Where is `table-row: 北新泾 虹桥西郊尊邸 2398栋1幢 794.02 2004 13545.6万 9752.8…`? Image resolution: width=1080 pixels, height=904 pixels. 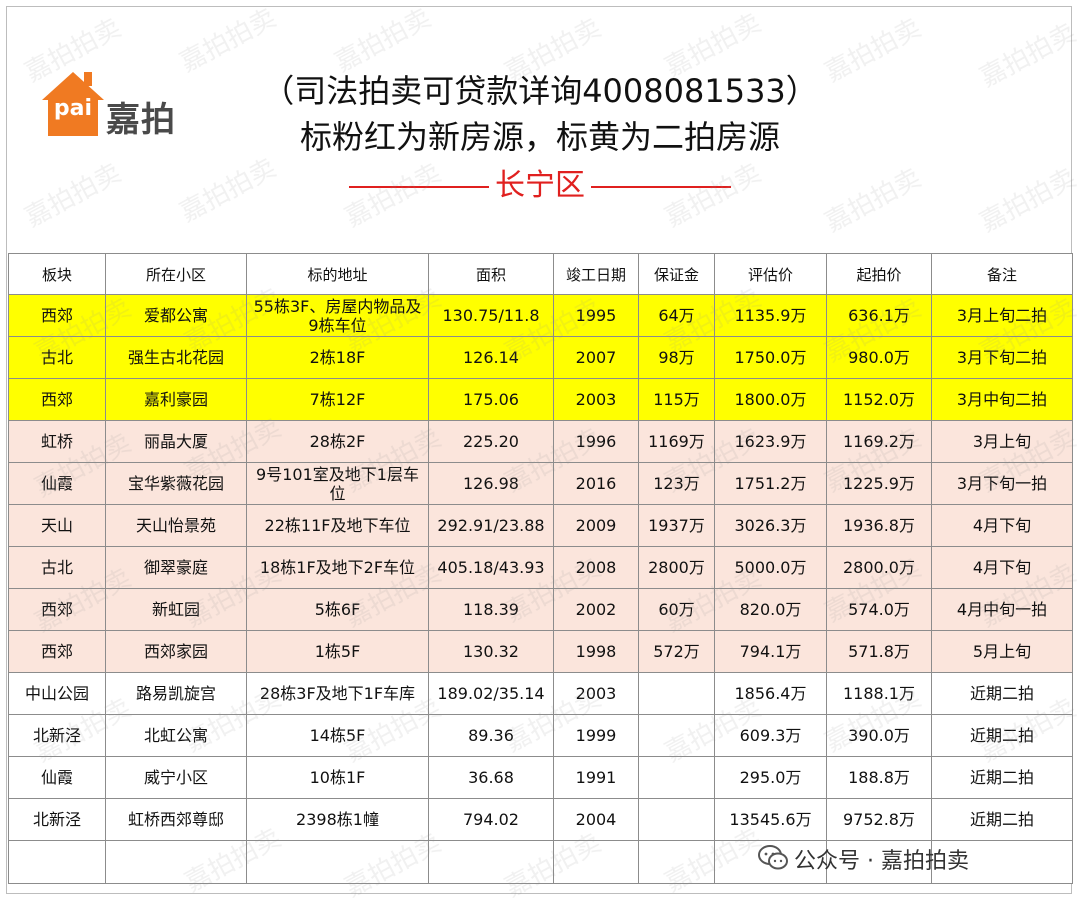 table-row: 北新泾 虹桥西郊尊邸 2398栋1幢 794.02 2004 13545.6万 9752.8… is located at coordinates (540, 819).